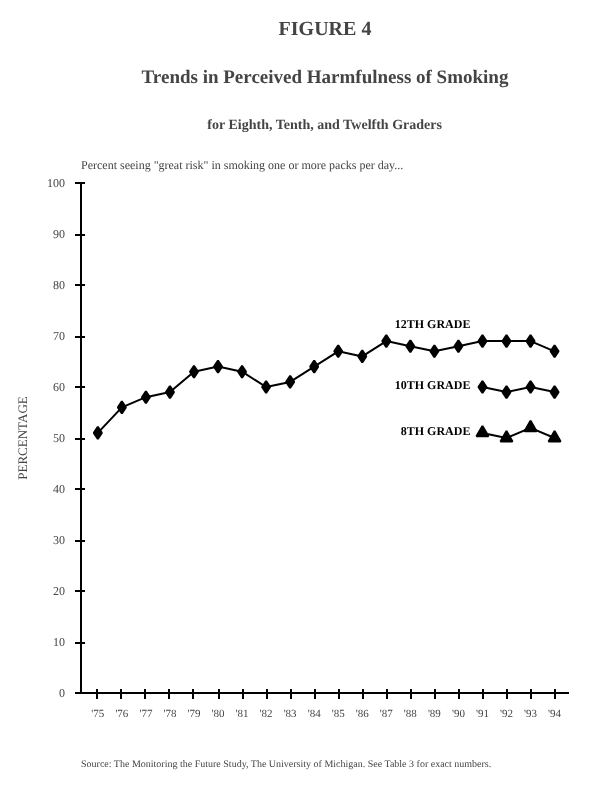 Image resolution: width=608 pixels, height=800 pixels. Describe the element at coordinates (325, 30) in the screenshot. I see `chart-title: FIGURE 4` at that location.